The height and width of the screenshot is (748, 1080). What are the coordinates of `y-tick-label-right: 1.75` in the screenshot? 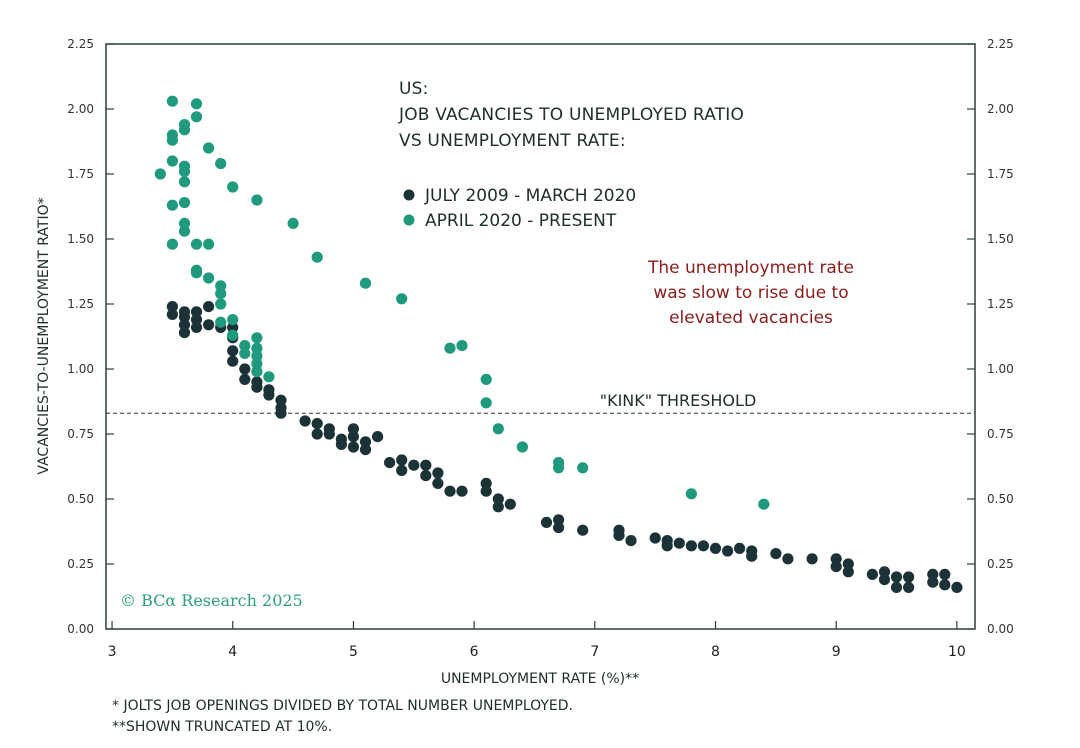 It's located at (1000, 174).